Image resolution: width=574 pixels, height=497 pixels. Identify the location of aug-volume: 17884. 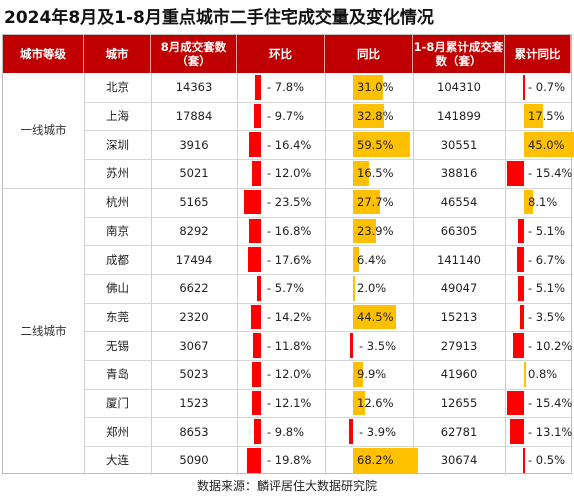
(194, 116).